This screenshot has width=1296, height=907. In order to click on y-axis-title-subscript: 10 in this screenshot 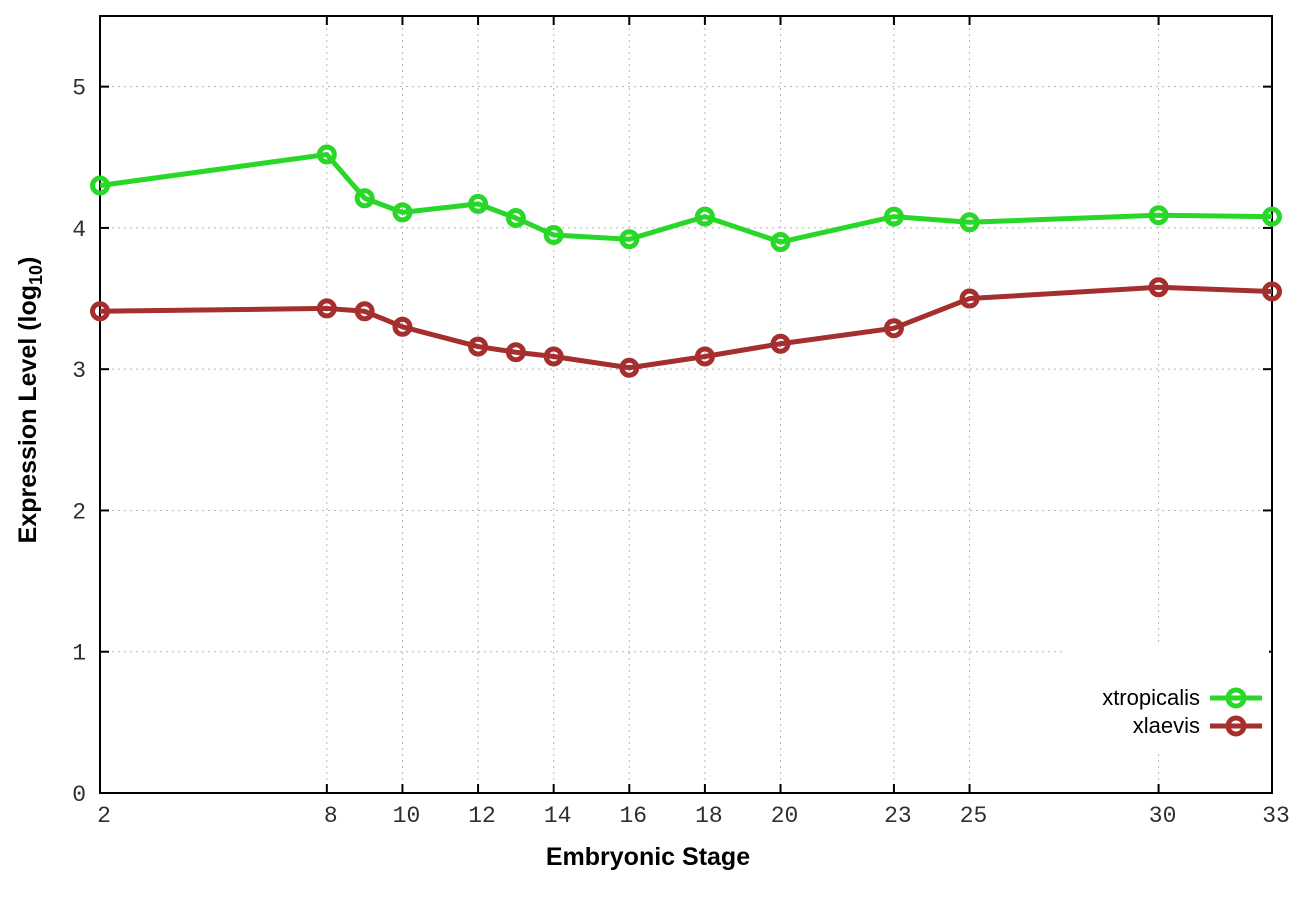, I will do `click(36, 274)`.